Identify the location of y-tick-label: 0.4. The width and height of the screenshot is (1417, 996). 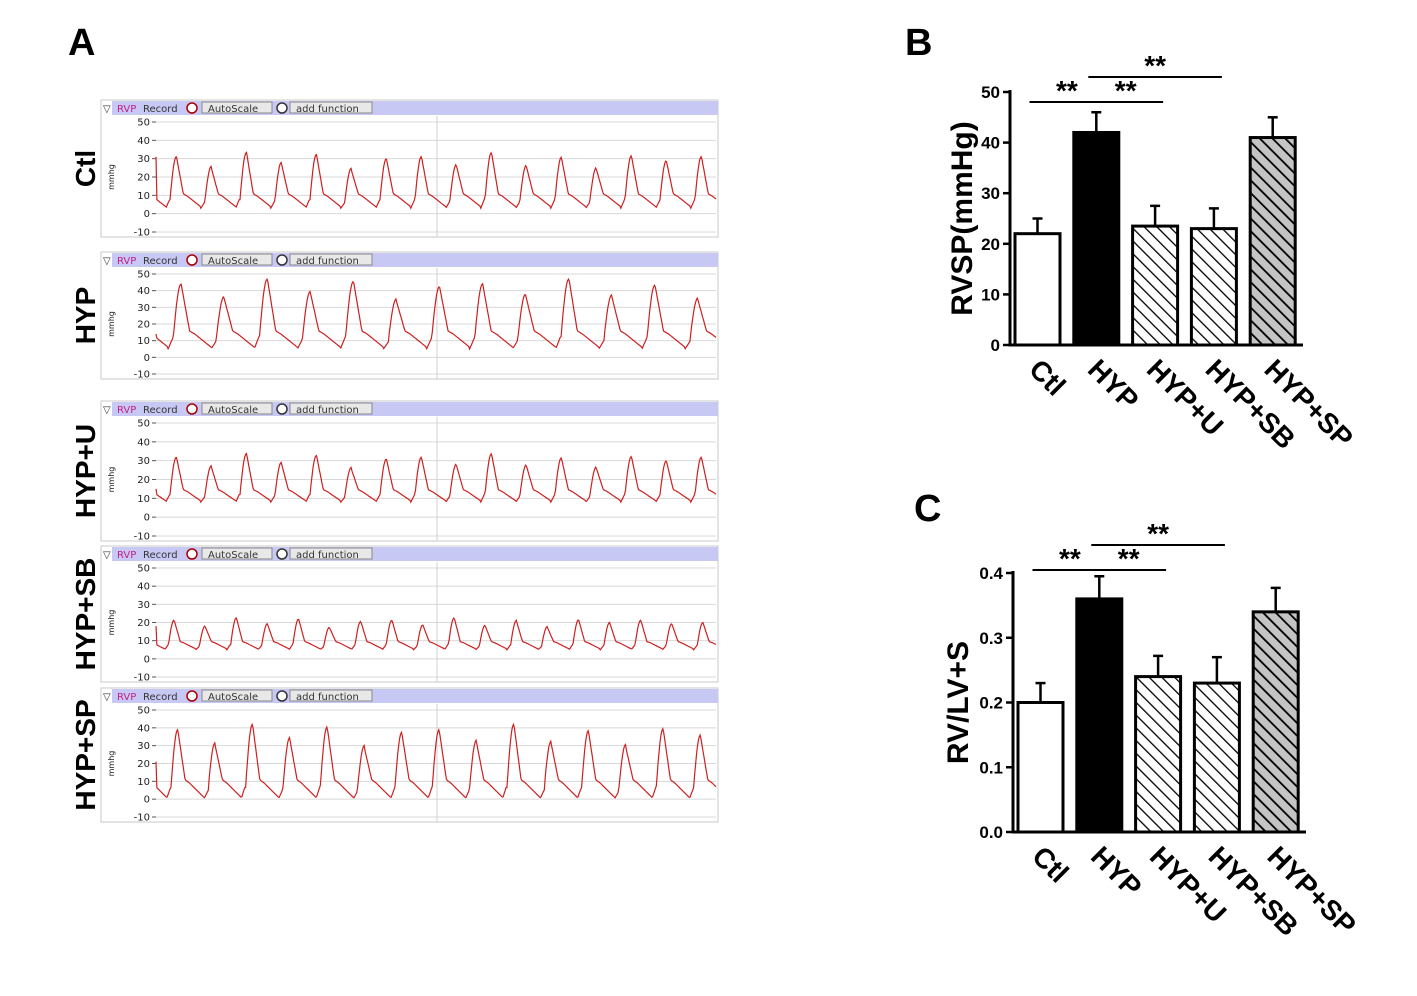
(991, 573).